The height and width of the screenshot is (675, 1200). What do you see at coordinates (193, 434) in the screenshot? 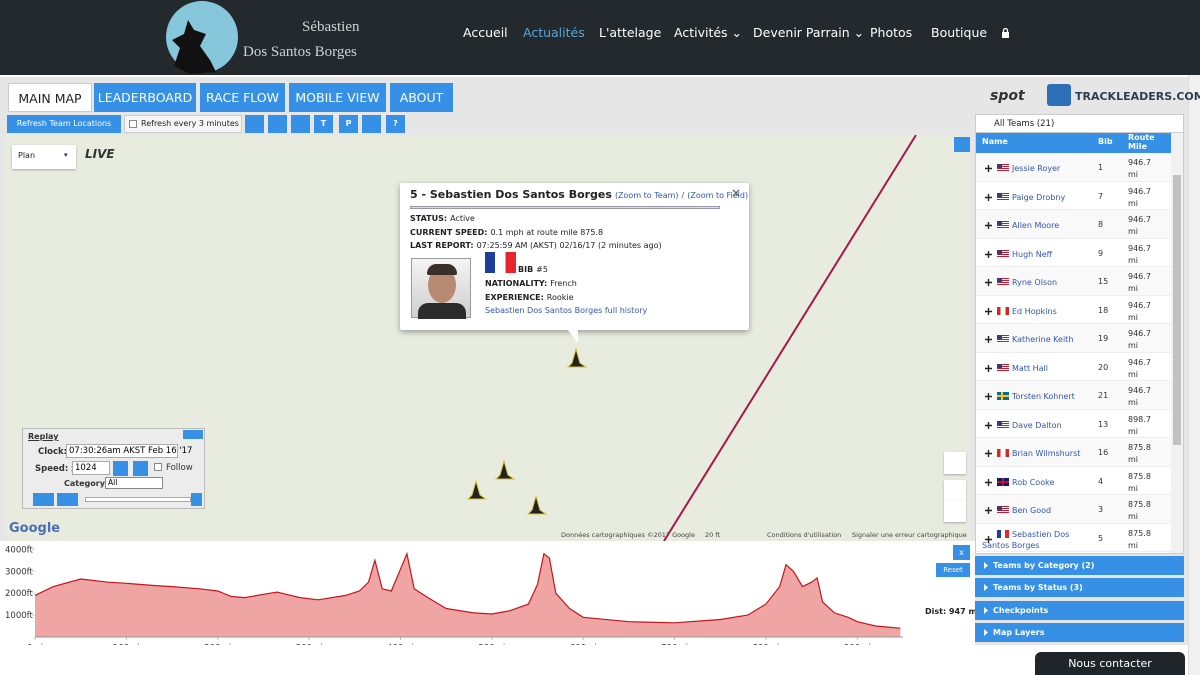
I see `replay-close` at bounding box center [193, 434].